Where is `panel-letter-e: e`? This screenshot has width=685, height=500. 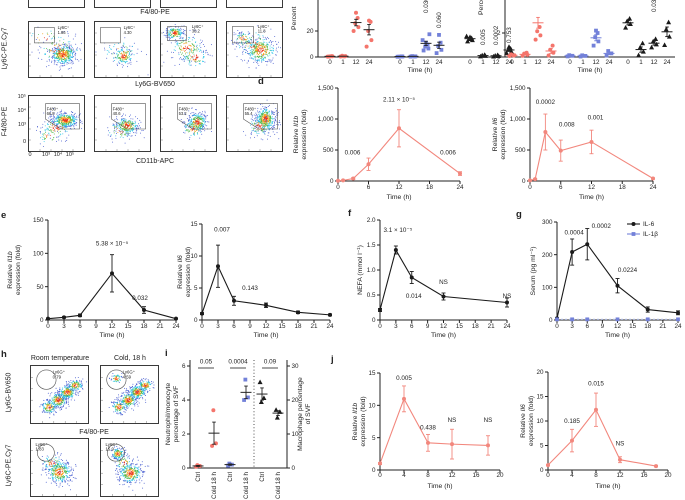 panel-letter-e: e is located at coordinates (4, 215).